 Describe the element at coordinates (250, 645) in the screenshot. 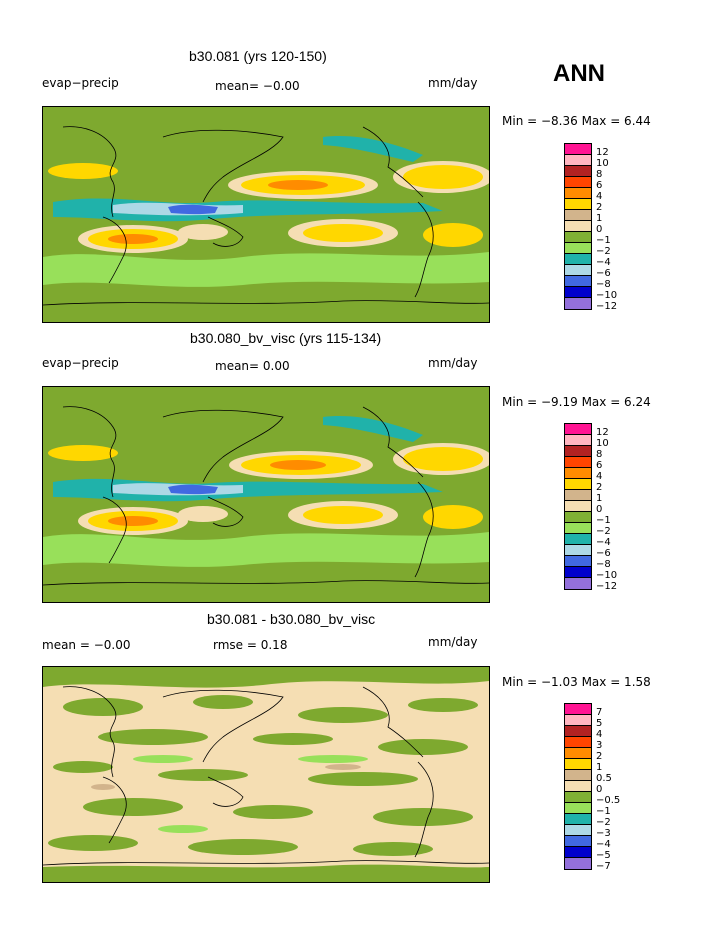

I see `panel-3-rmse-label: rmse = 0.18` at that location.